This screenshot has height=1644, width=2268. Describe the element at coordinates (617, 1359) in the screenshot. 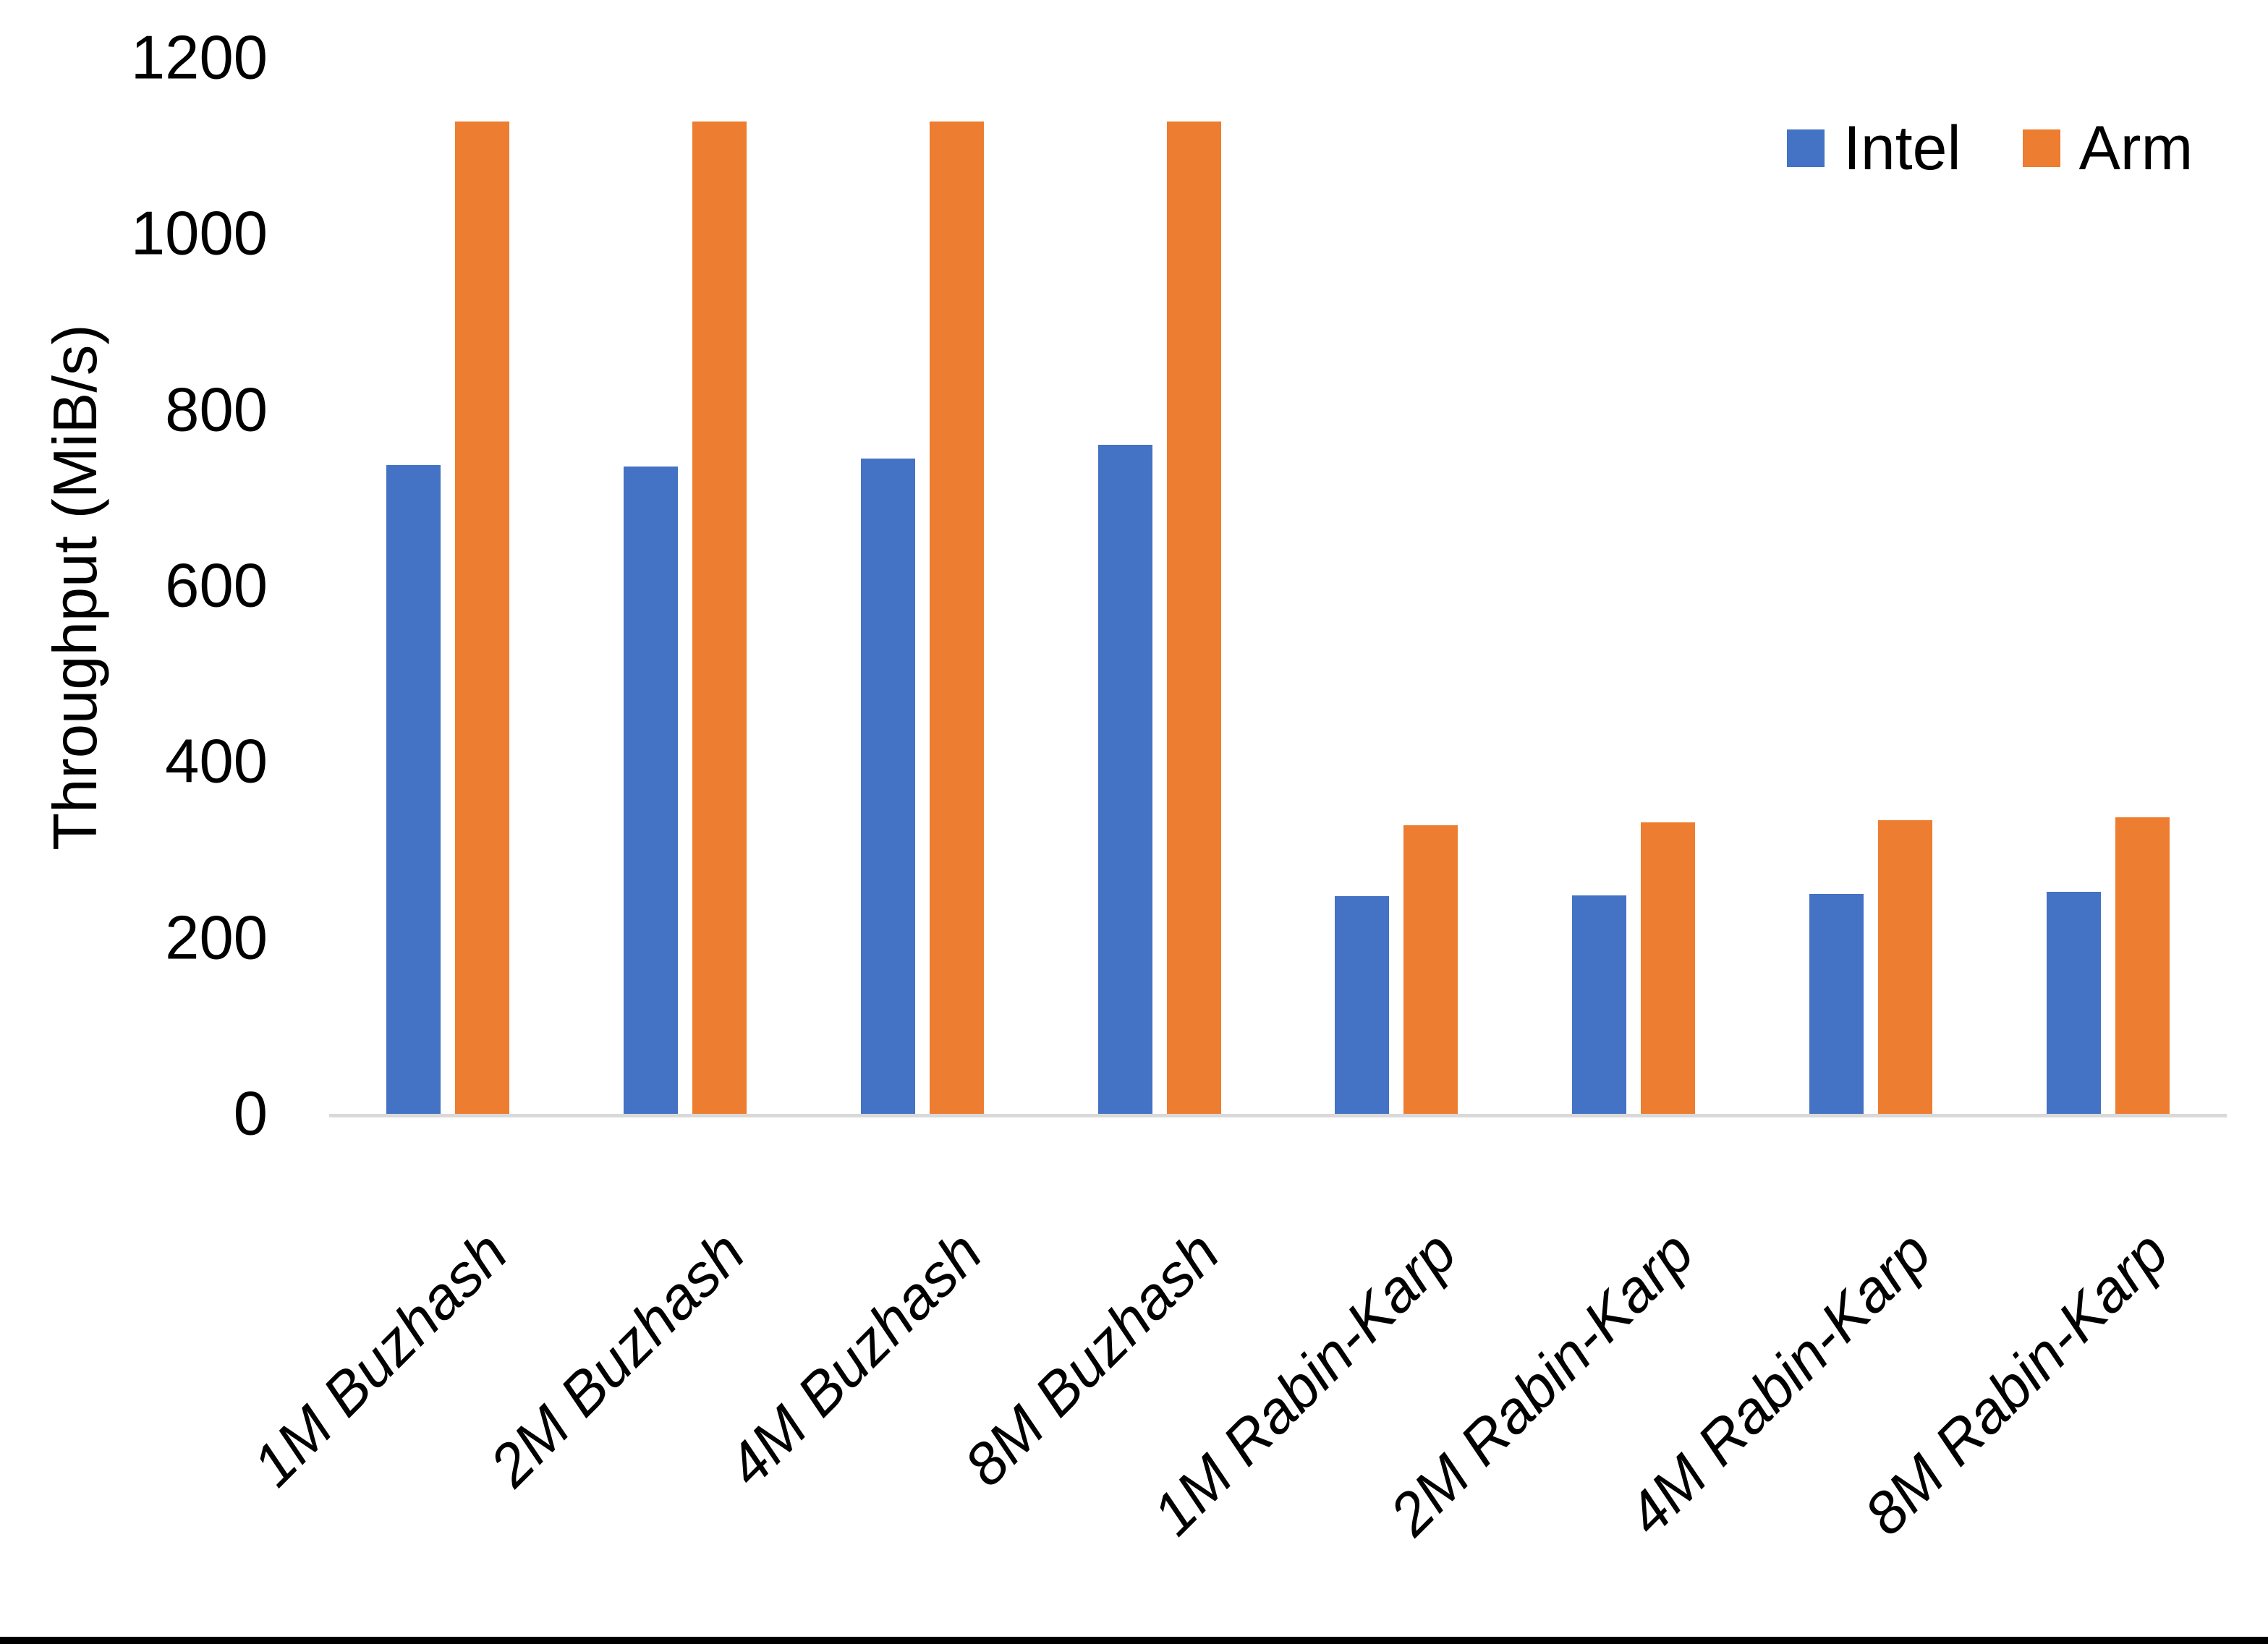

I see `x-category-label-2m-buzhash: 2M Buzhash` at that location.